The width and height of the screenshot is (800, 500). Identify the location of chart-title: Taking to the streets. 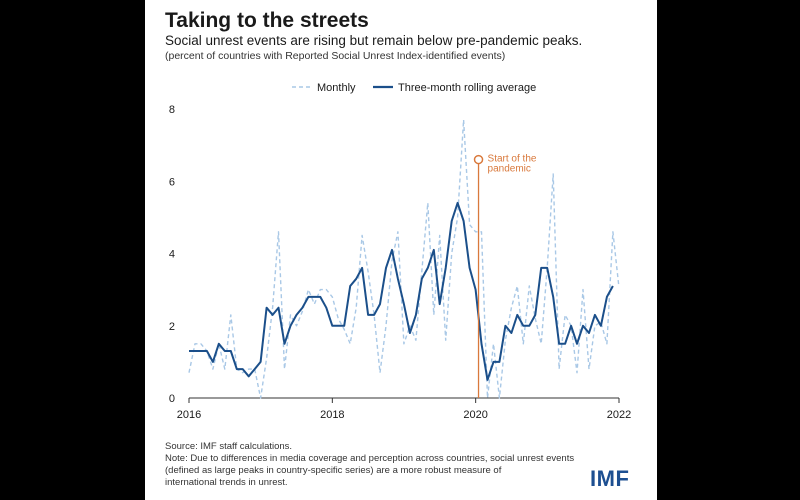
(267, 20).